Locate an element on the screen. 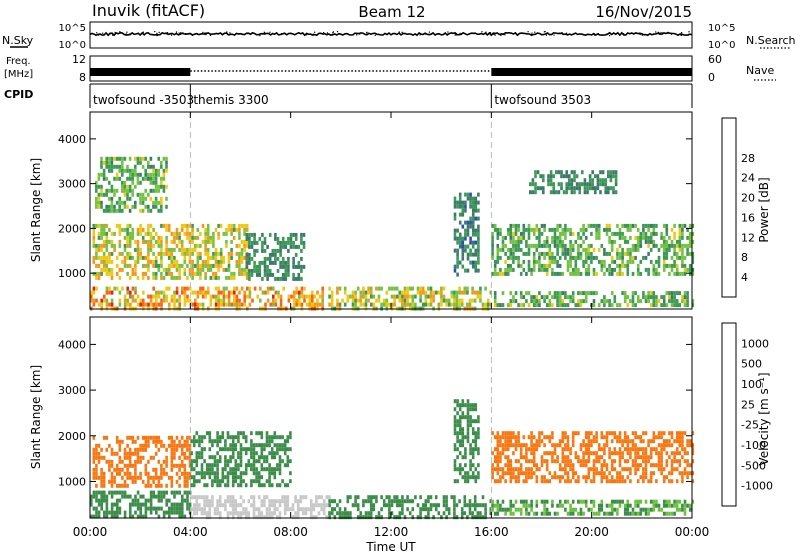 The image size is (800, 554). nsky-tick-top-left: 10^5 is located at coordinates (72, 28).